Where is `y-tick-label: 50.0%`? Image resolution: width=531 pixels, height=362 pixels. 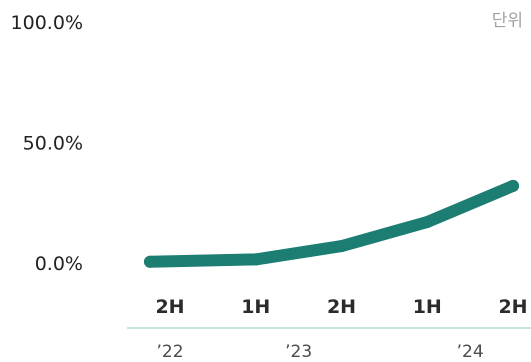 y-tick-label: 50.0% is located at coordinates (53, 144).